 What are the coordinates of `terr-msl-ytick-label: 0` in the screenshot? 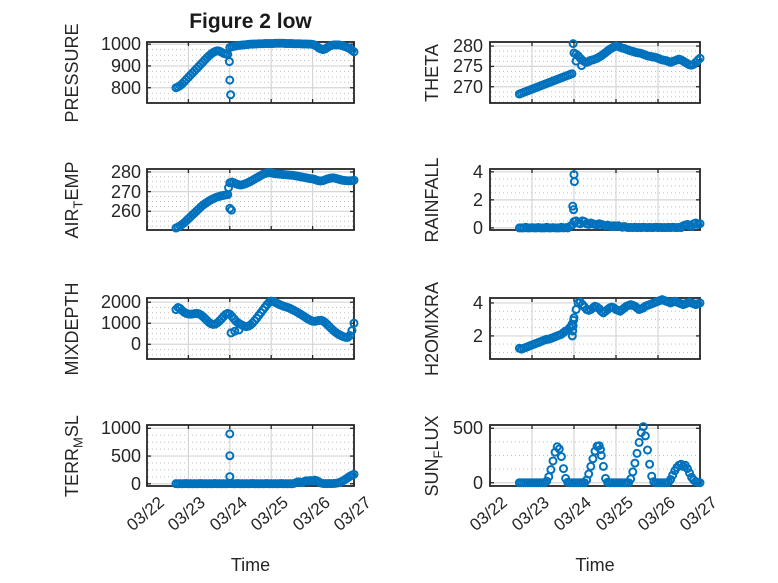 It's located at (135, 483).